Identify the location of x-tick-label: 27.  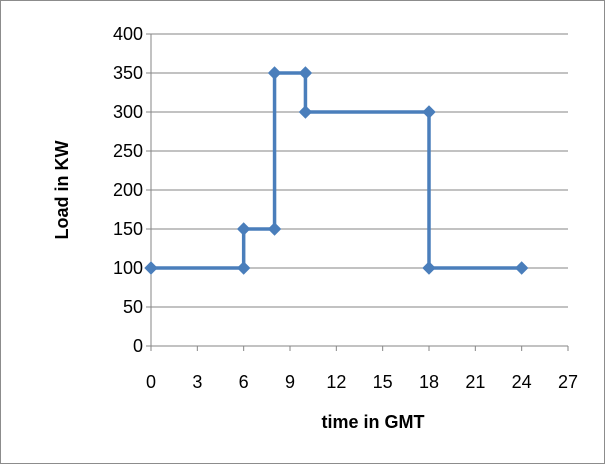
(568, 382).